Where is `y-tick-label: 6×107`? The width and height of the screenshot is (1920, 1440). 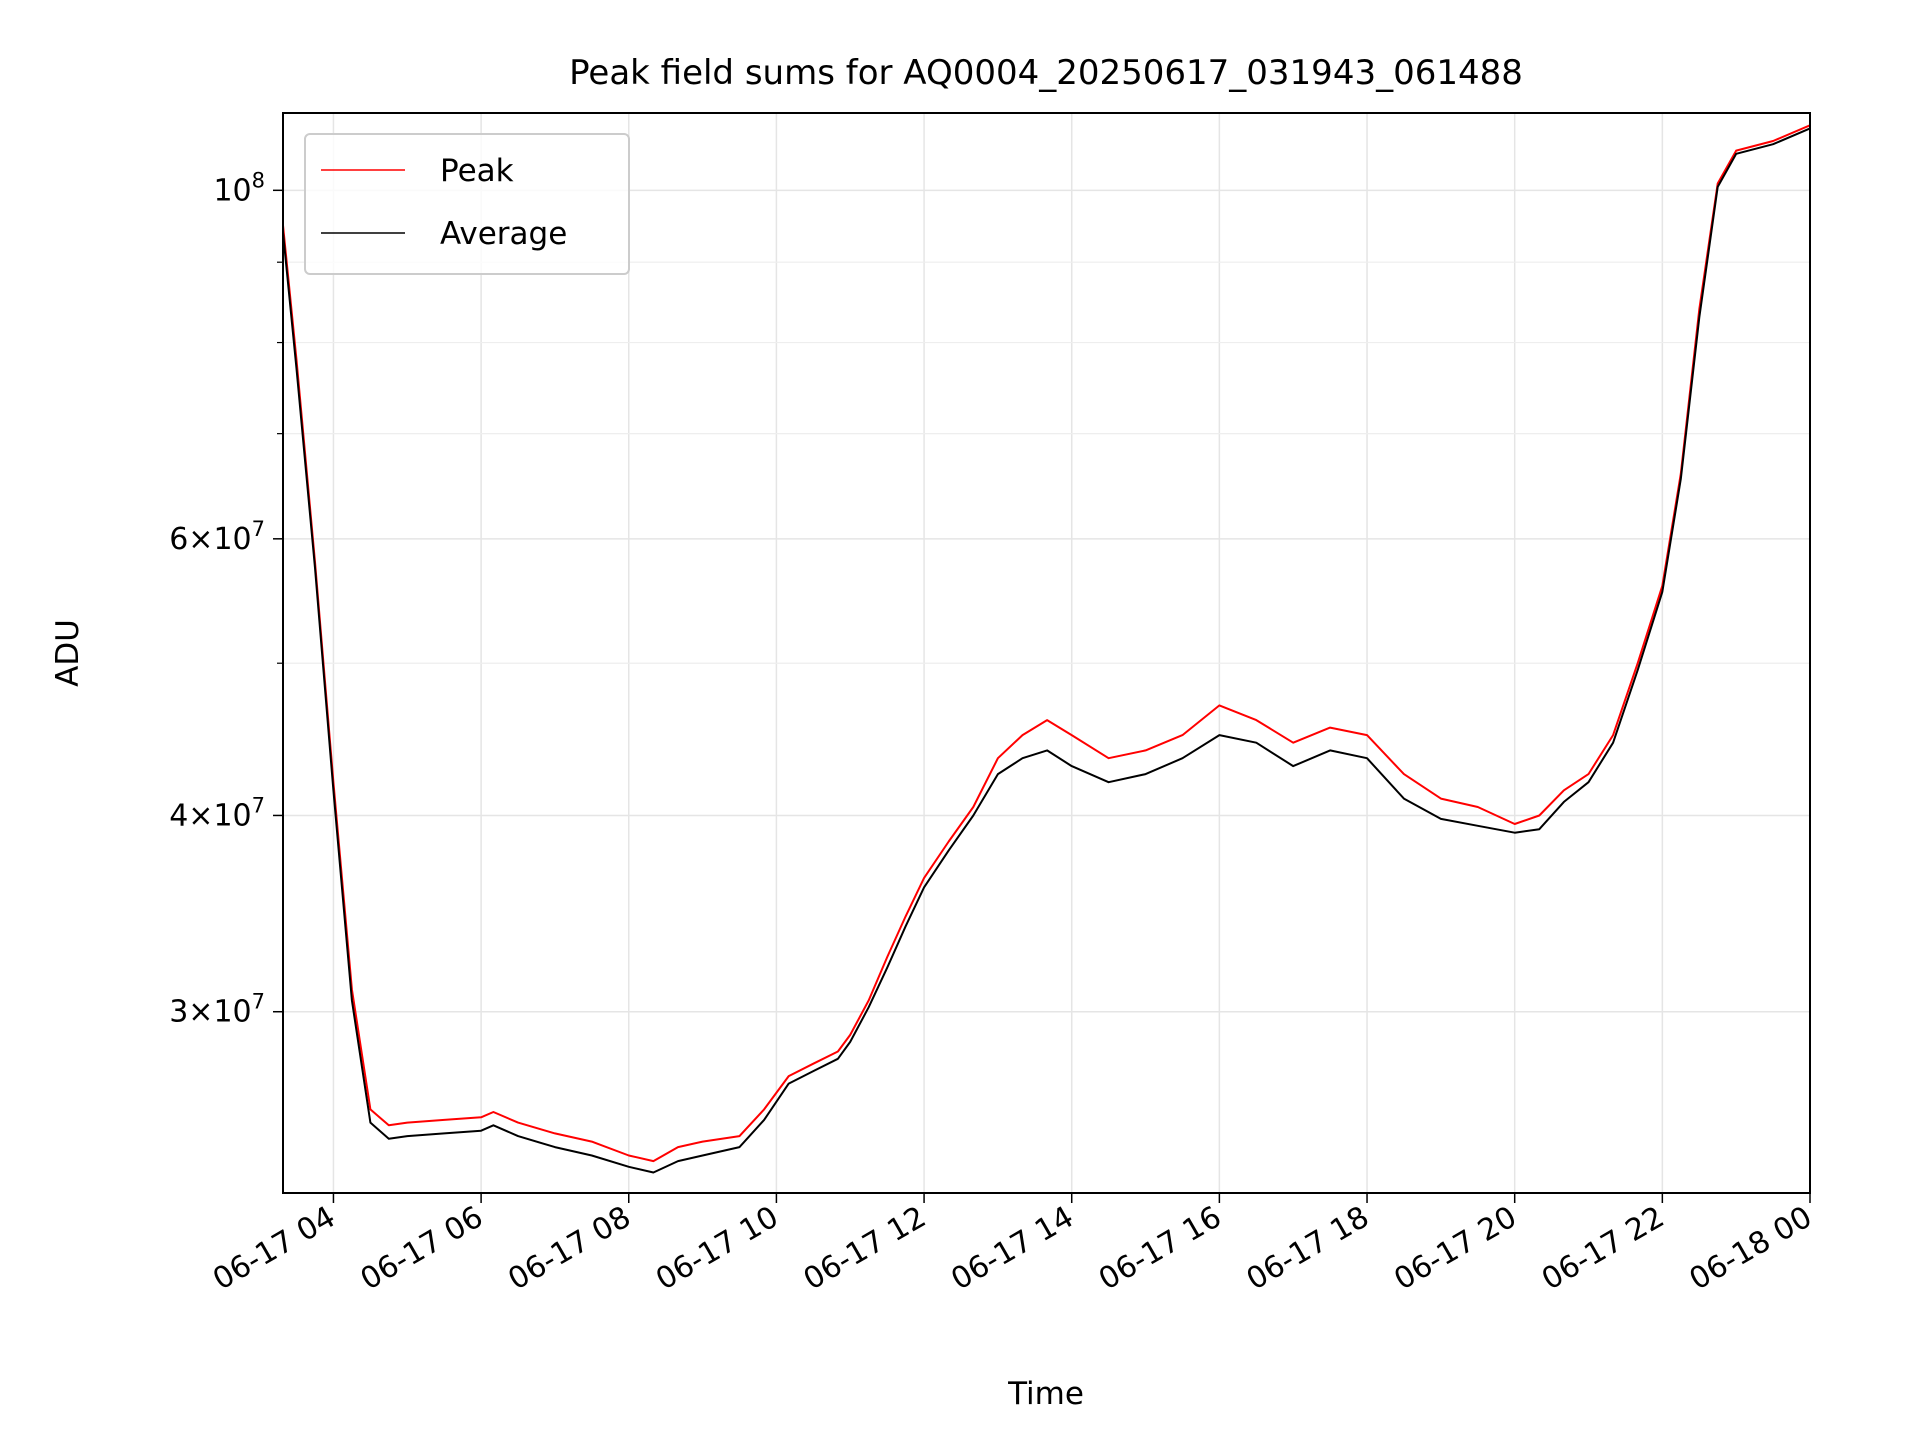
y-tick-label: 6×107 is located at coordinates (217, 537).